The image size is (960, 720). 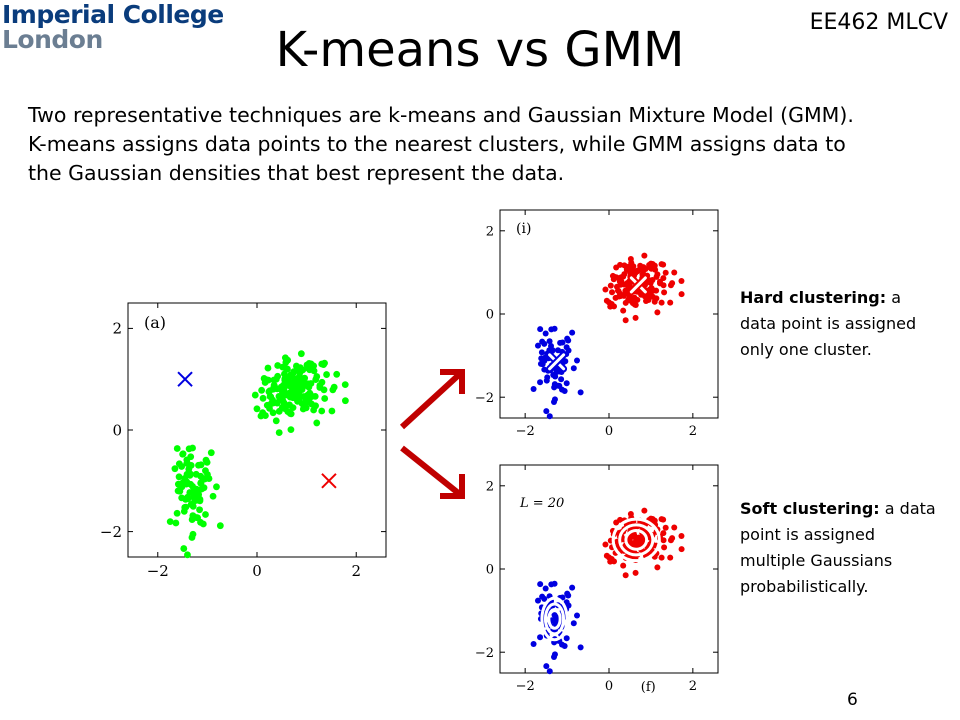 What do you see at coordinates (852, 700) in the screenshot?
I see `page-number: 6` at bounding box center [852, 700].